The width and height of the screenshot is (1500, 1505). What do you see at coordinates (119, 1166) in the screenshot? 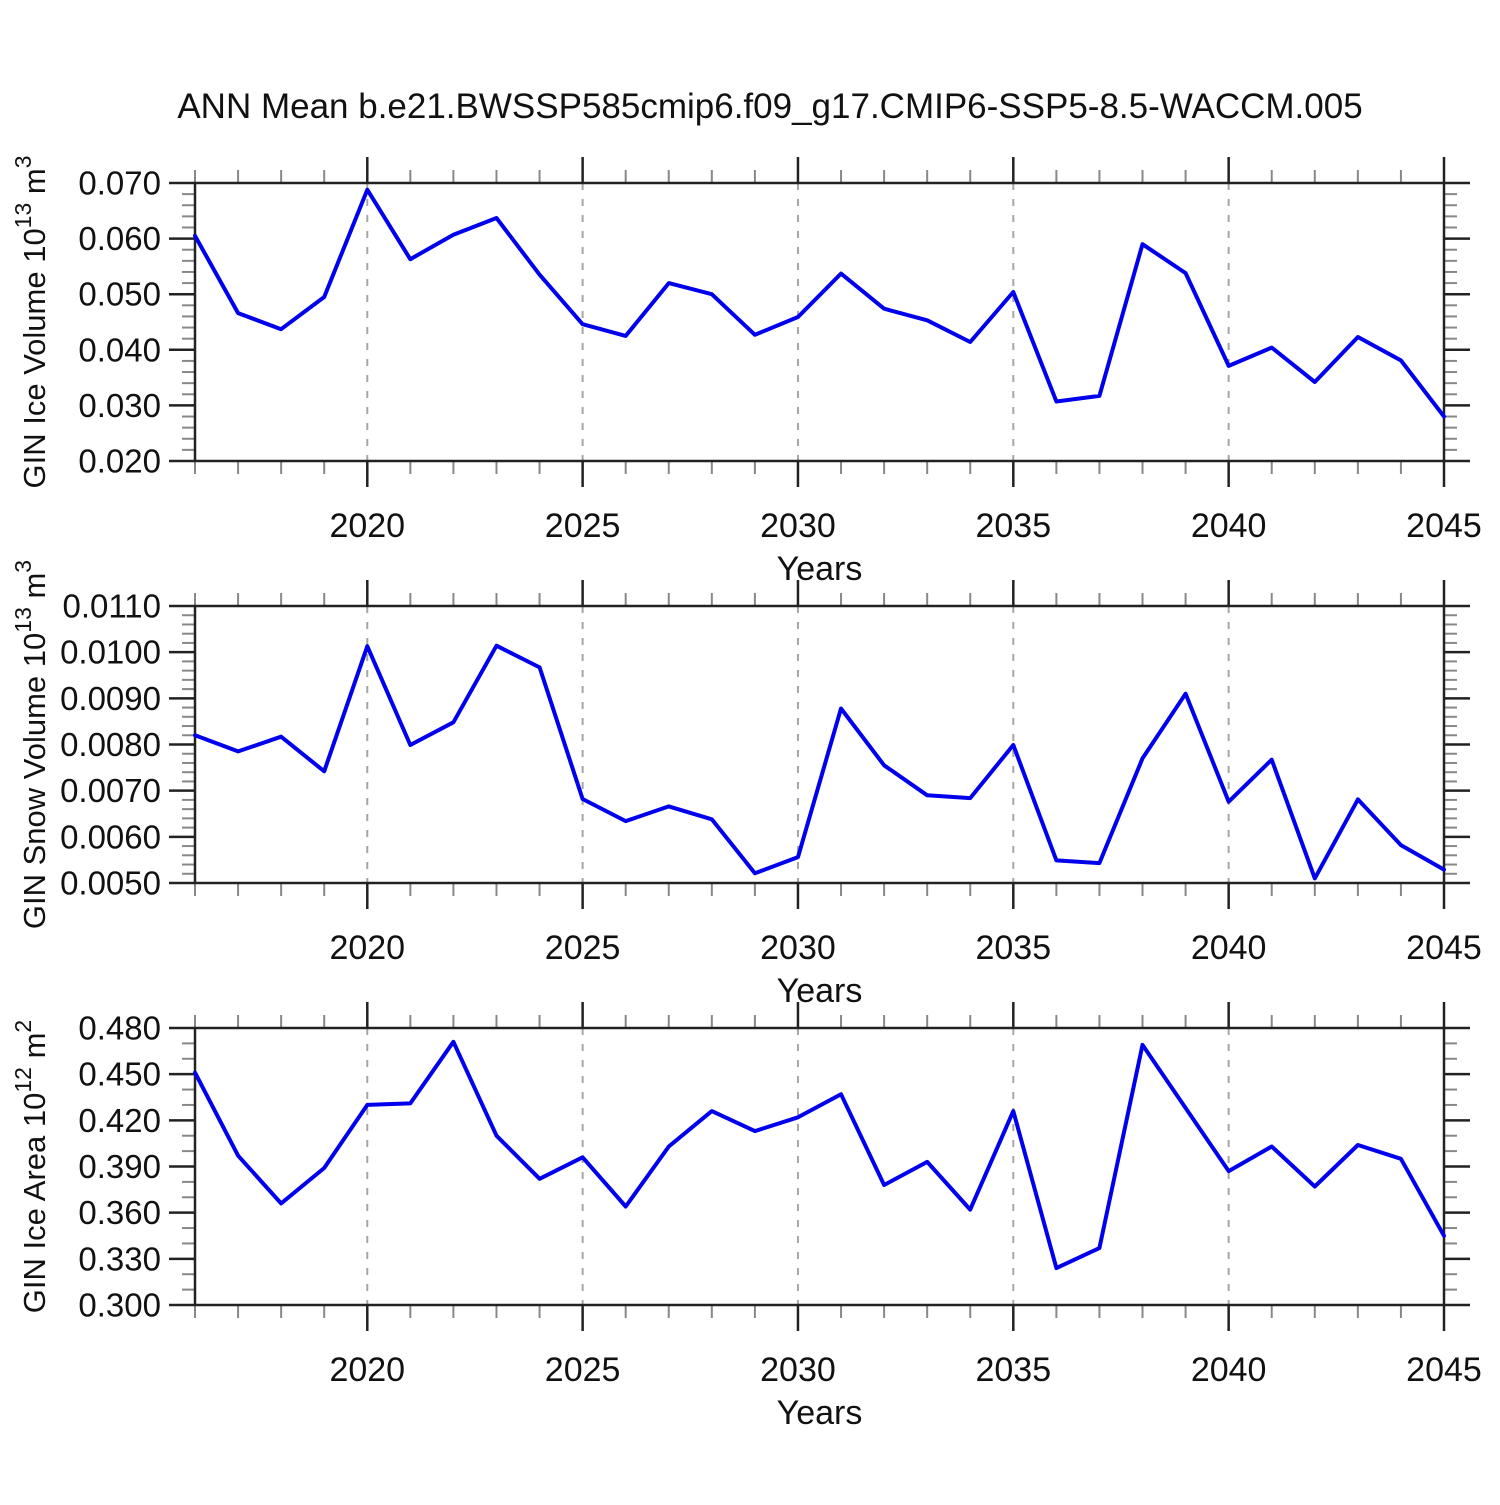
I see `y-tick-label: 0.390` at bounding box center [119, 1166].